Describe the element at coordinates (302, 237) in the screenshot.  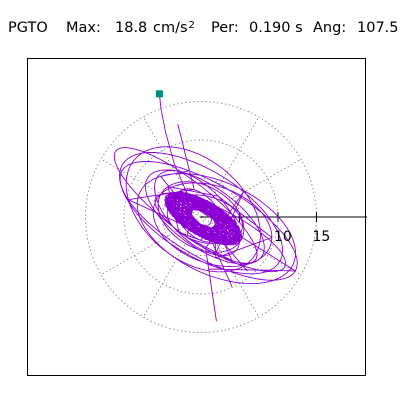
I see `ring-labels: 10 15` at that location.